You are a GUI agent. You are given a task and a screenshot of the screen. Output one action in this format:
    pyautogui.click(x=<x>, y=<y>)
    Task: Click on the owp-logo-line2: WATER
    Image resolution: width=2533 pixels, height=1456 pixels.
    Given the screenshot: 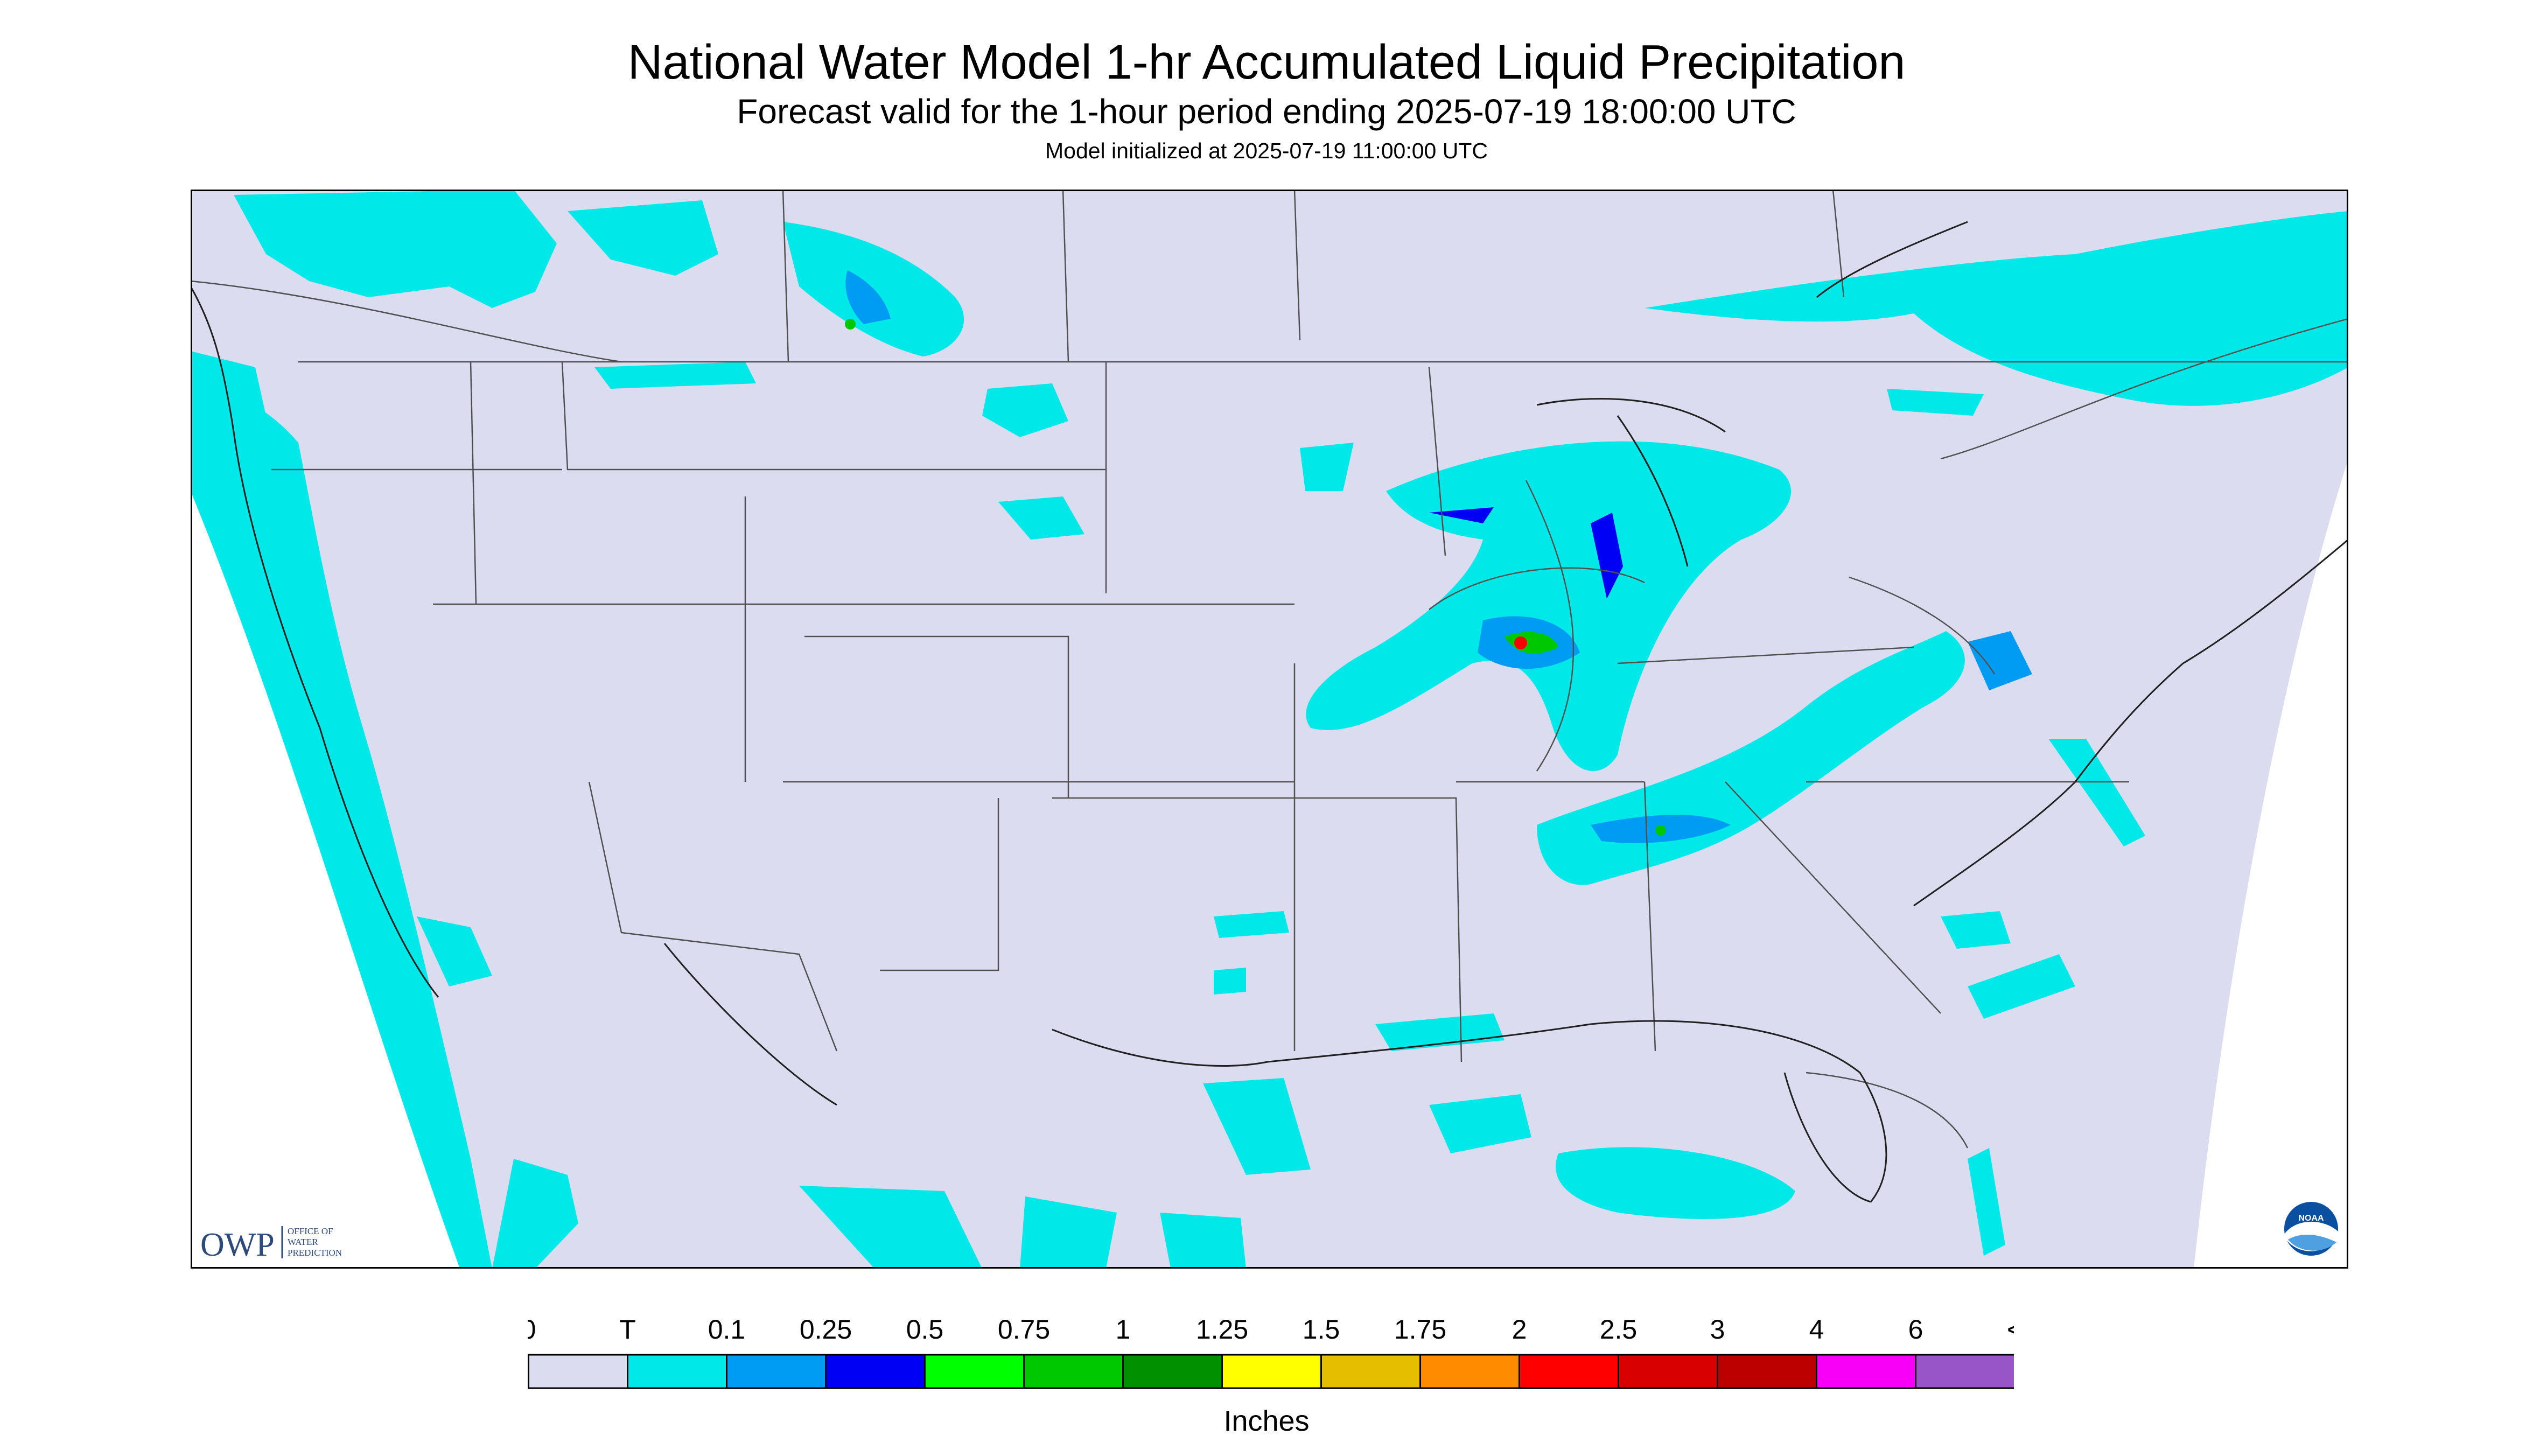 What is the action you would take?
    pyautogui.click(x=303, y=1242)
    